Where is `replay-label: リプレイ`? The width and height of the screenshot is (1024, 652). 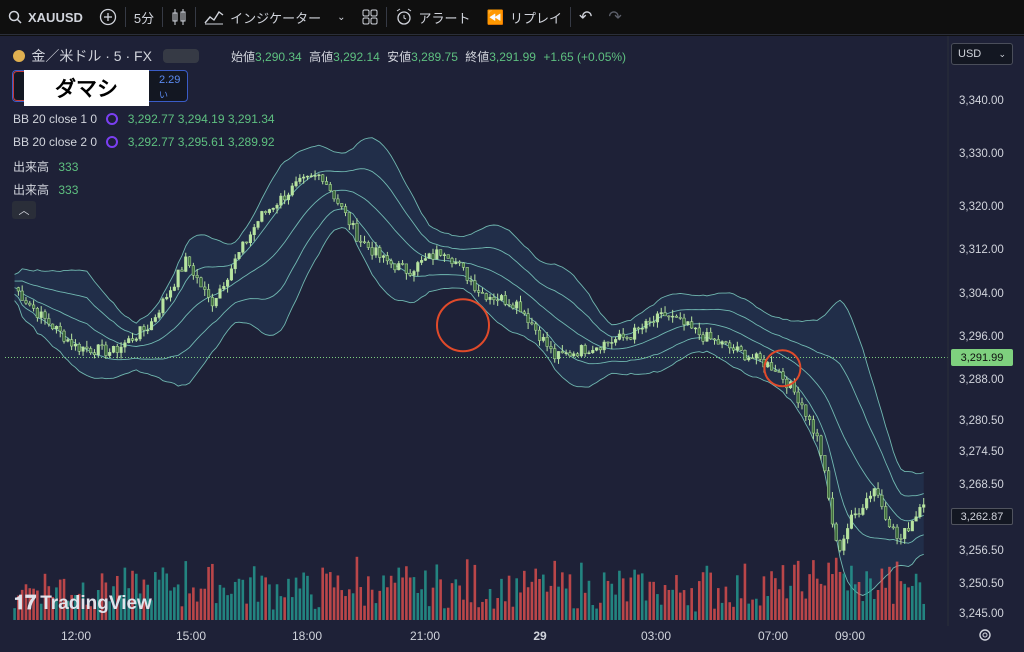 replay-label: リプレイ is located at coordinates (536, 18).